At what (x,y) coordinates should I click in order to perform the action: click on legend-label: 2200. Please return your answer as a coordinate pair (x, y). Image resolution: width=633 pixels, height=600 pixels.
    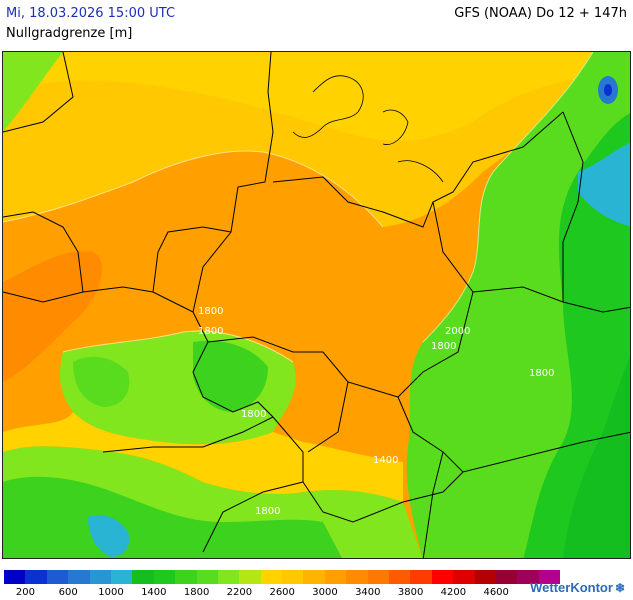
    Looking at the image, I should click on (239, 592).